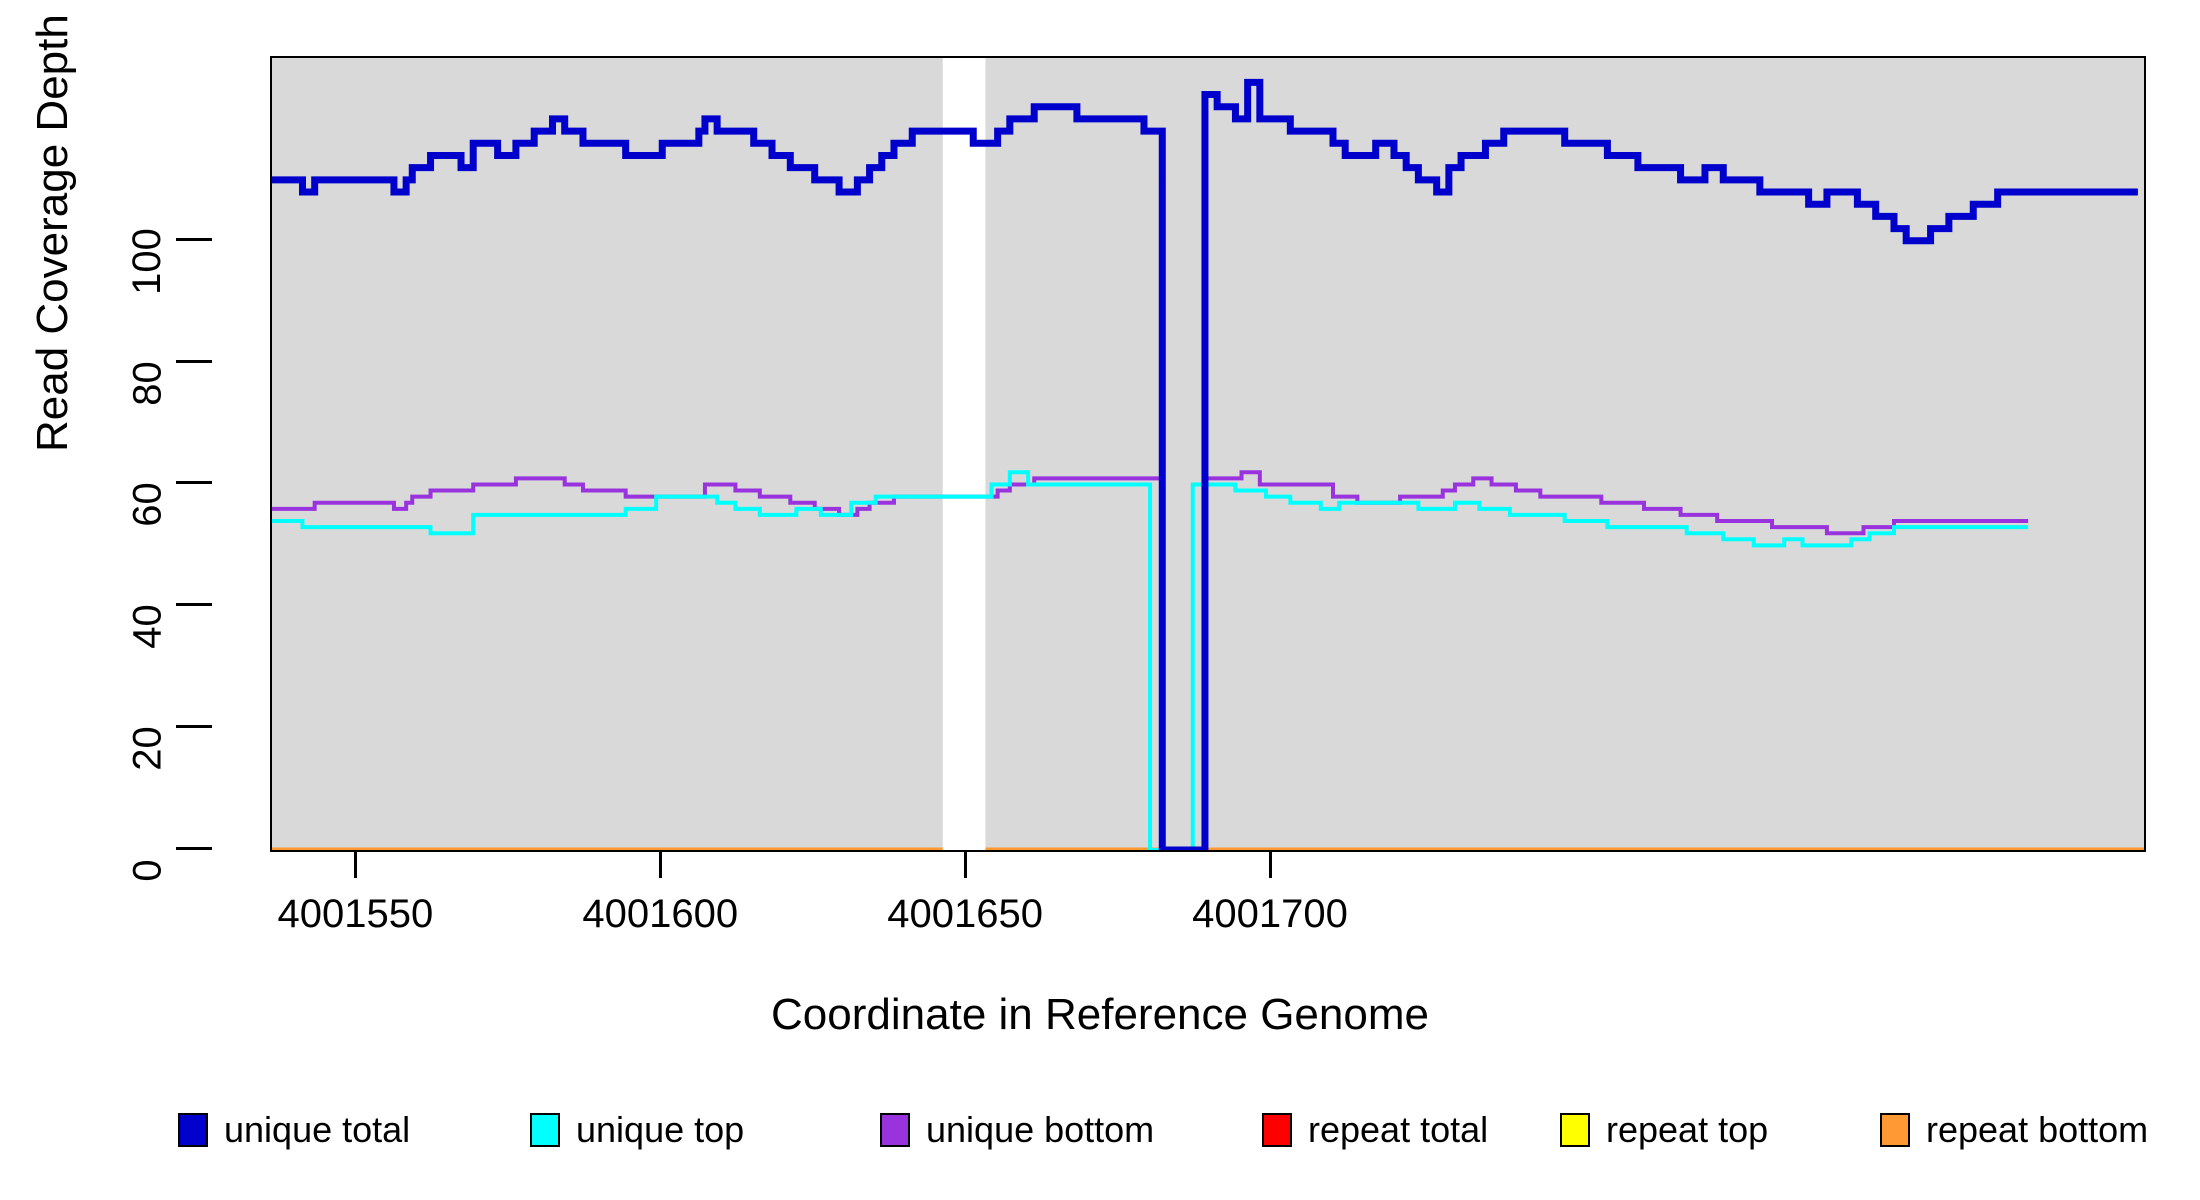  Describe the element at coordinates (147, 383) in the screenshot. I see `y-tick-label: 80` at that location.